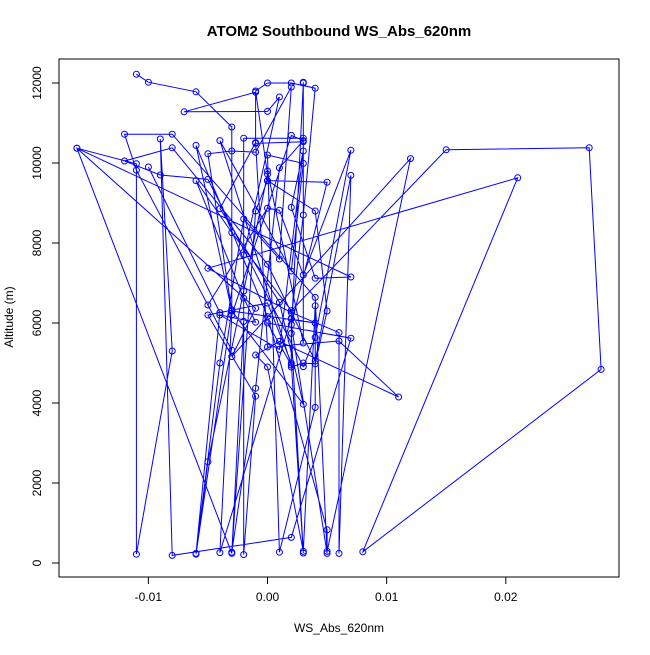 This screenshot has width=650, height=655. Describe the element at coordinates (339, 31) in the screenshot. I see `chart-title: ATOM2 Southbound WS_Abs_620nm` at that location.